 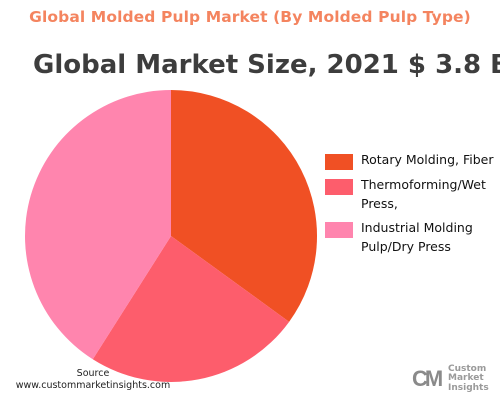 I want to click on chart-subtitle: Global Market Size, 2021 $ 3.8 B, so click(x=266, y=65).